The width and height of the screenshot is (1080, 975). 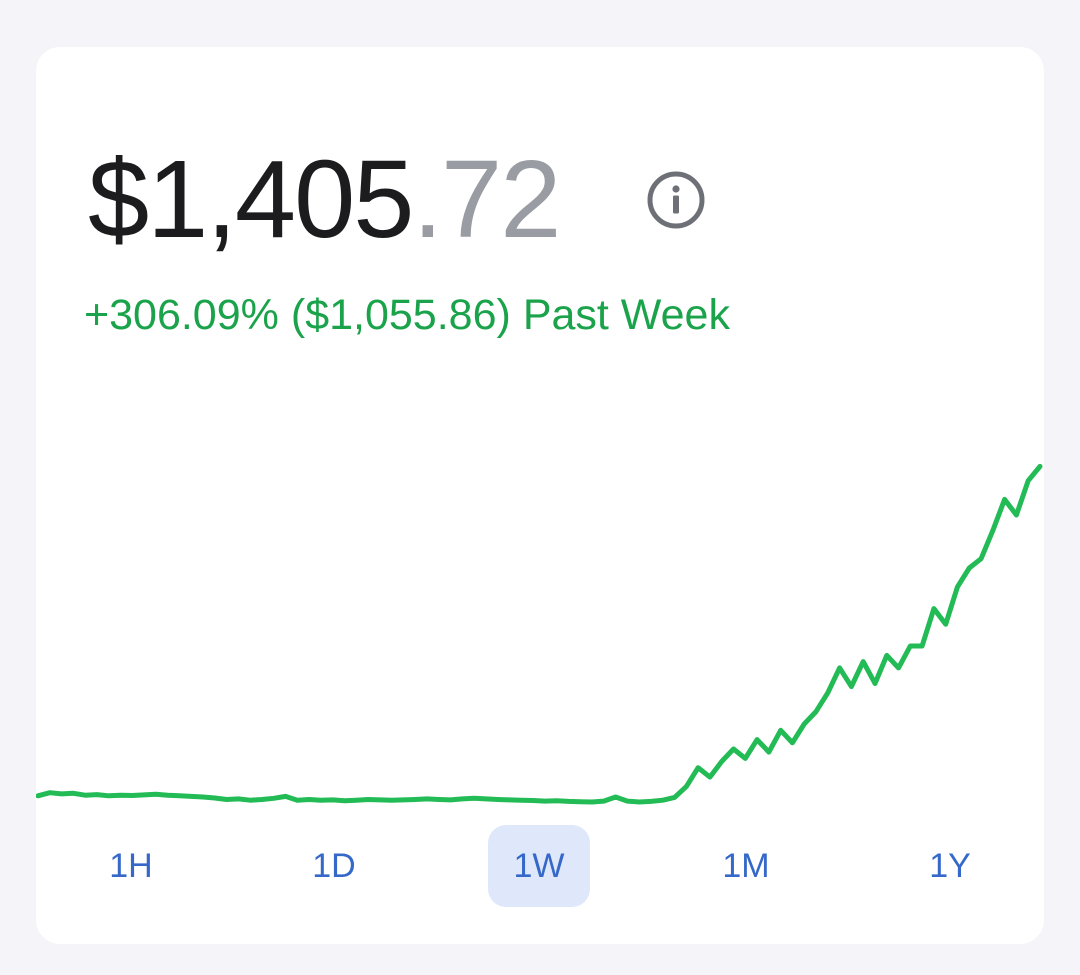 I want to click on range-button-1y: 1Y, so click(x=950, y=866).